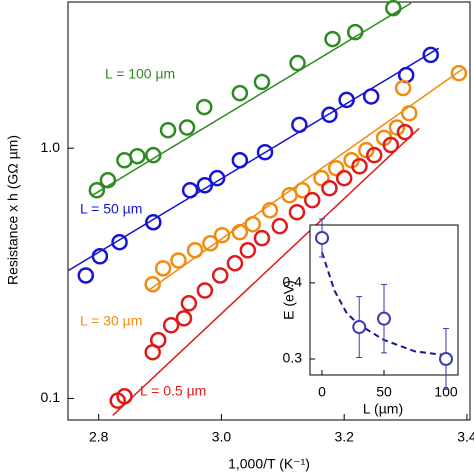 Image resolution: width=474 pixels, height=475 pixels. I want to click on x-axis-label: L (µm), so click(383, 409).